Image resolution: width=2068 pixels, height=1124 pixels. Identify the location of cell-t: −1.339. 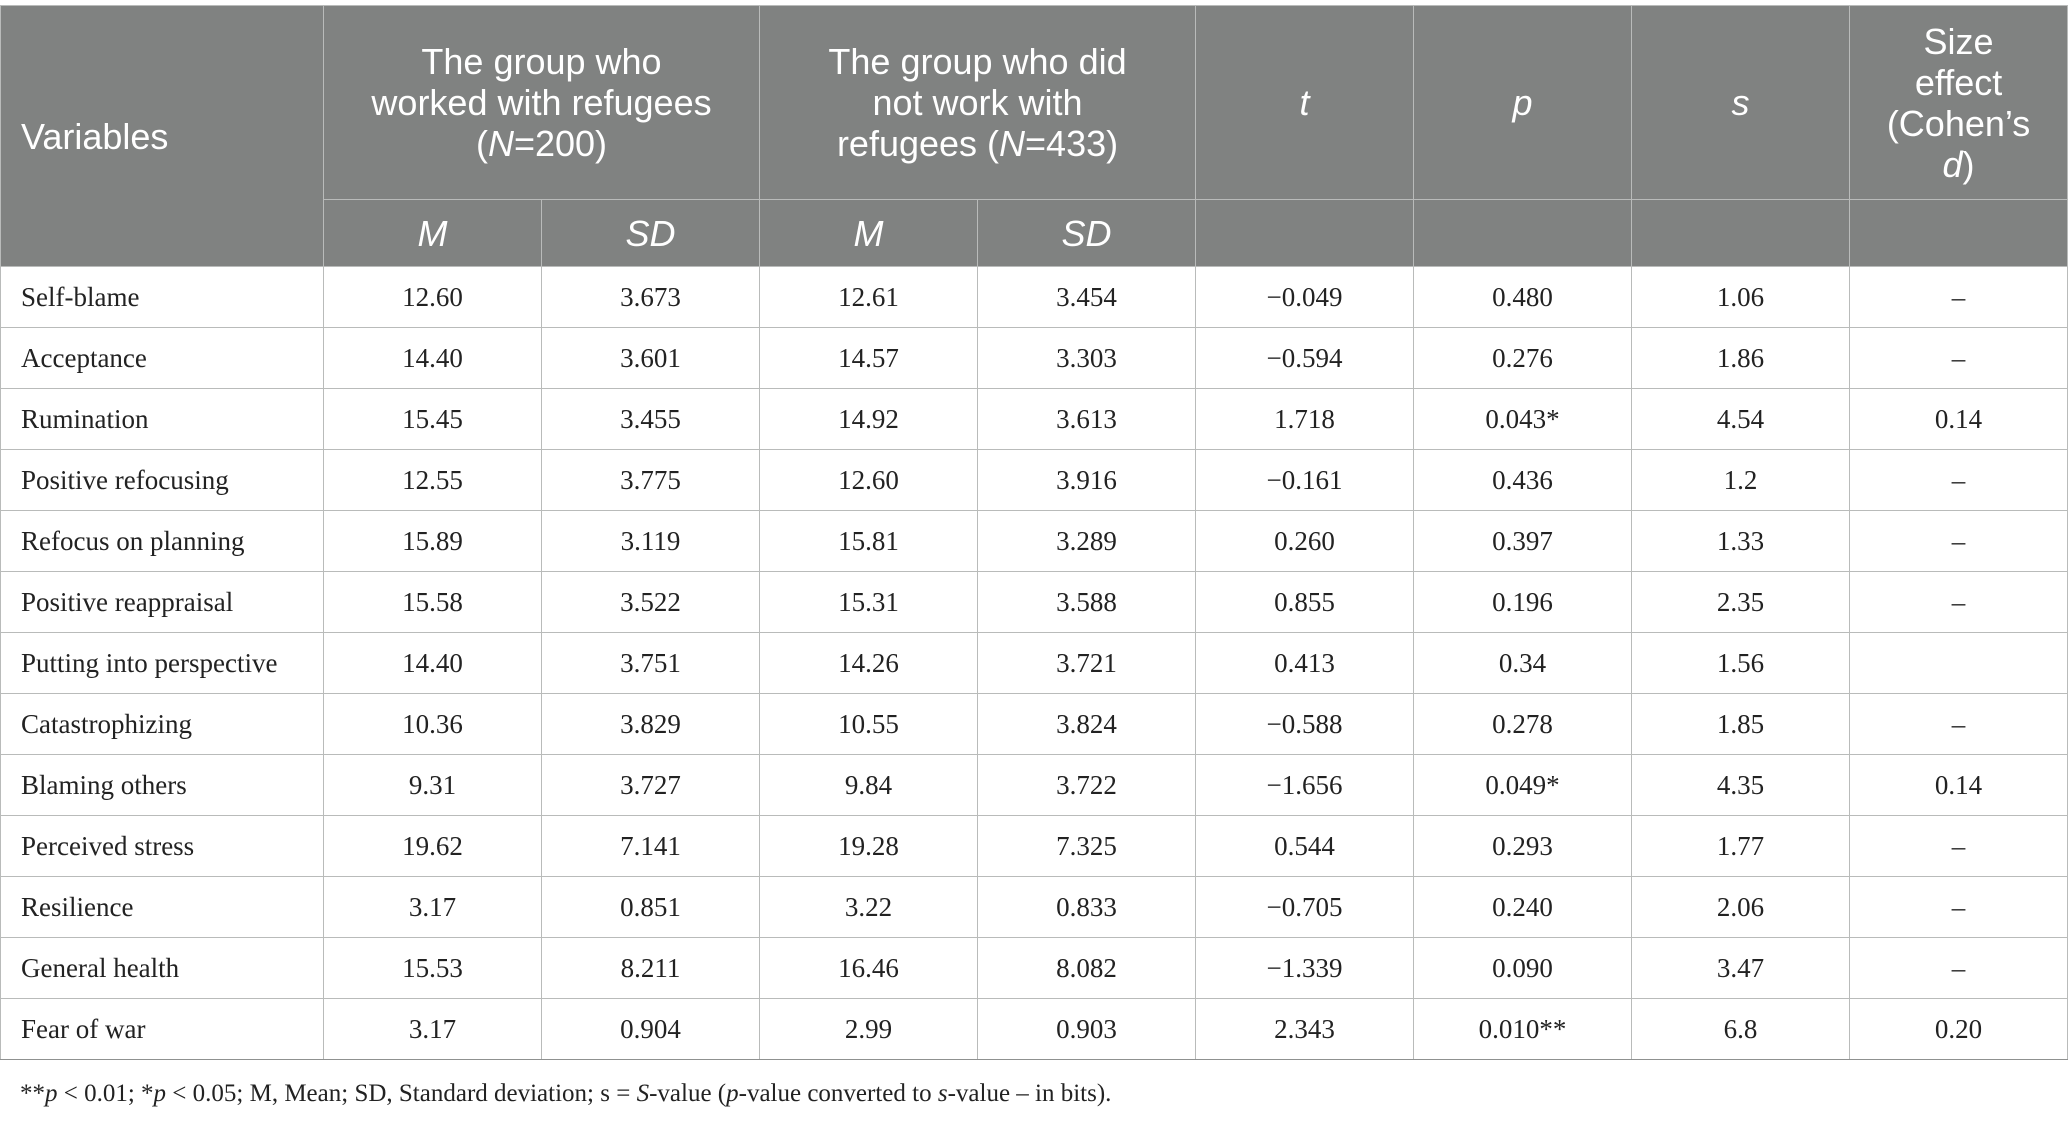
(1305, 968).